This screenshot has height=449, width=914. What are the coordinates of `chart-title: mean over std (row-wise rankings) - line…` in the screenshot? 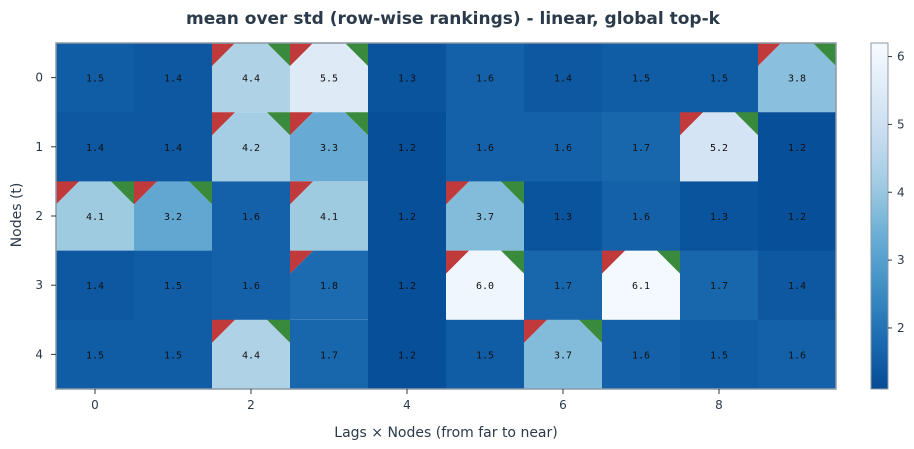 It's located at (453, 19).